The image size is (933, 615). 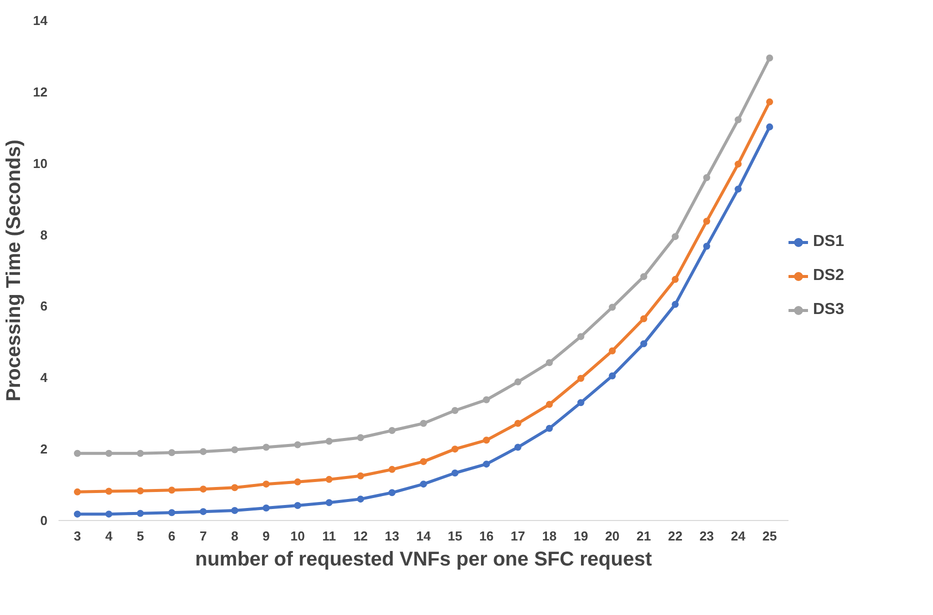 I want to click on x-tick-label: 12, so click(x=360, y=536).